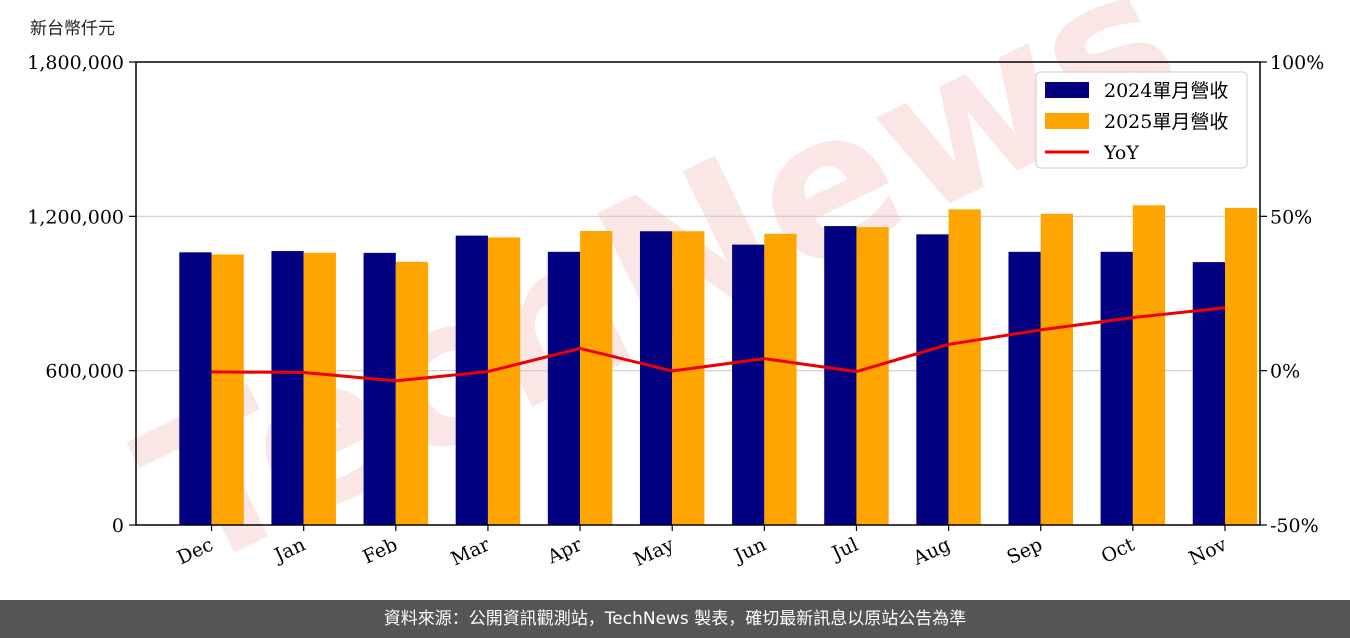 The image size is (1350, 638). Describe the element at coordinates (748, 384) in the screenshot. I see `bar-2024-jun` at that location.